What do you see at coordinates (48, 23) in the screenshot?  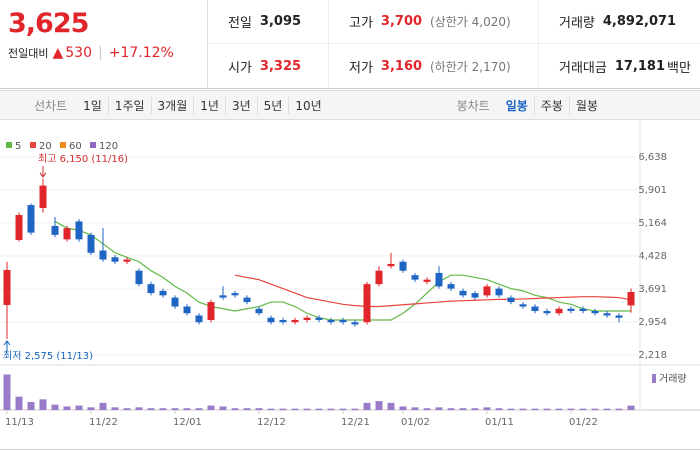 I see `price: 3,625` at bounding box center [48, 23].